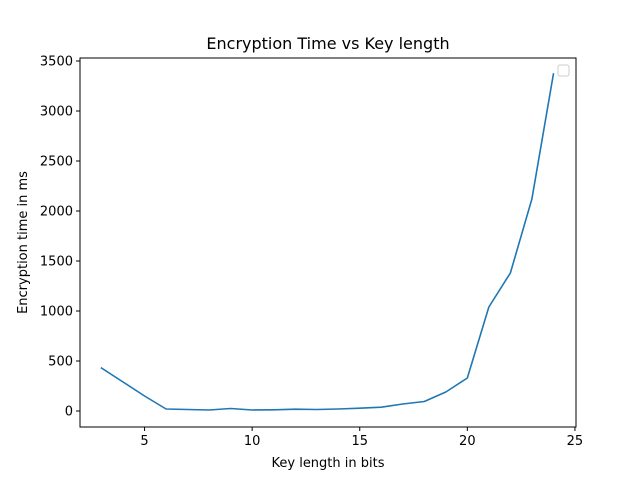 The width and height of the screenshot is (640, 480). I want to click on x-tick-label: 10, so click(252, 441).